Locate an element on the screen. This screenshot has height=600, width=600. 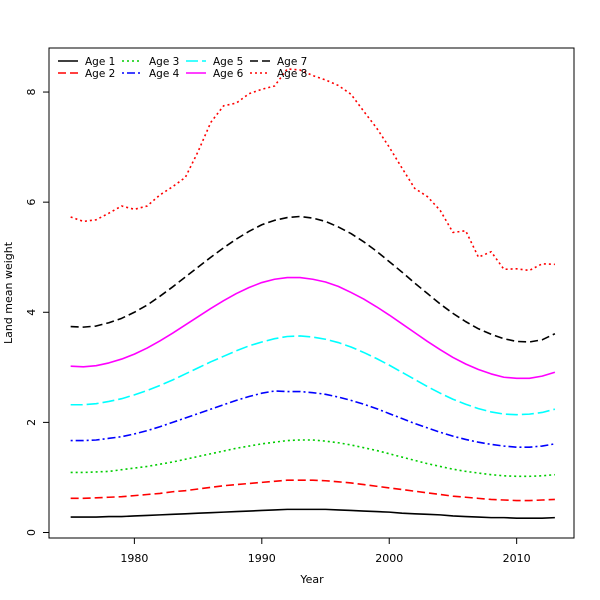
legend-label: Age 1 is located at coordinates (100, 62).